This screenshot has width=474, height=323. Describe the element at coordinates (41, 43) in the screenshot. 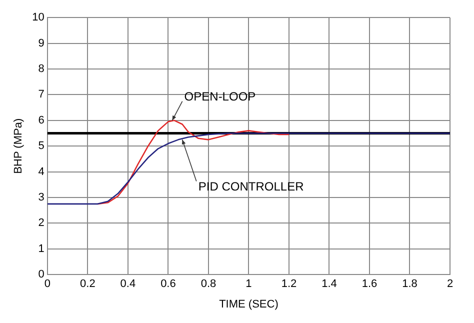

I see `y-tick-label: 9` at that location.